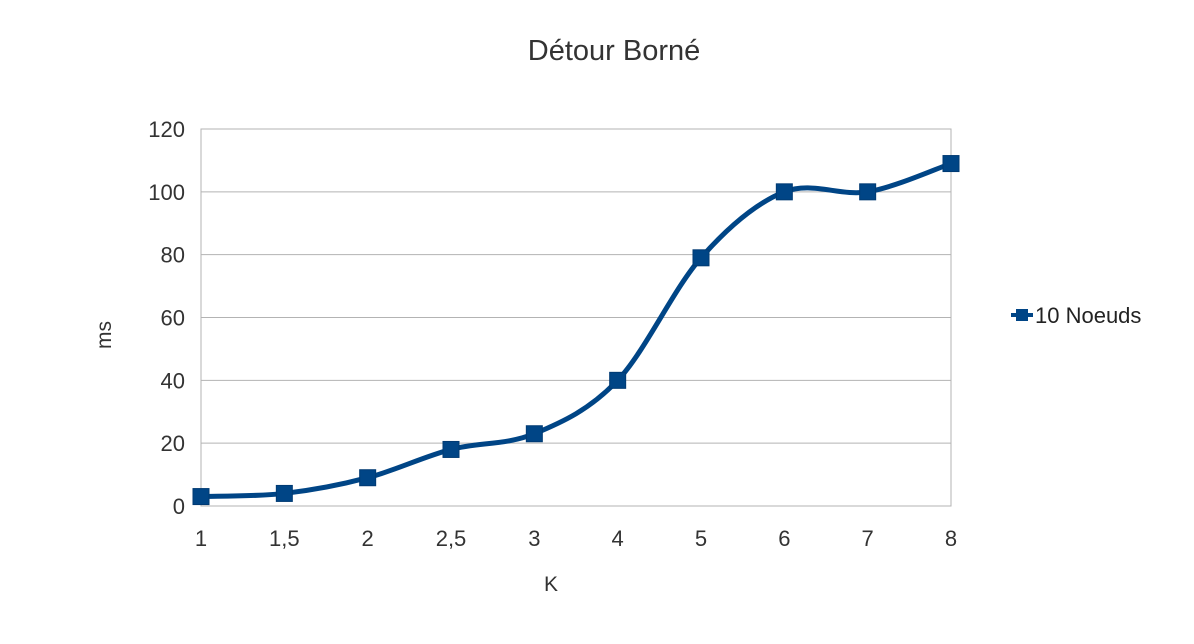  I want to click on legend: 10 Noeuds, so click(1076, 315).